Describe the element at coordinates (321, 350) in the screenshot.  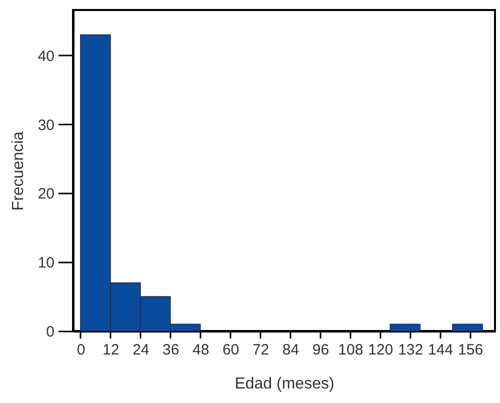
I see `x-tick-label: 96` at that location.